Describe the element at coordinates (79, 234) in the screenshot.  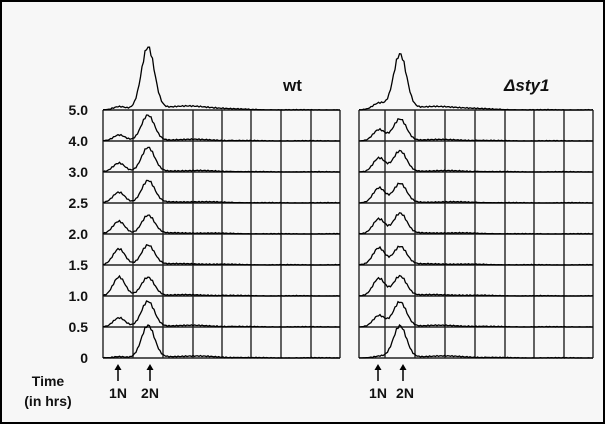
I see `time-tick-label: 2.0` at that location.